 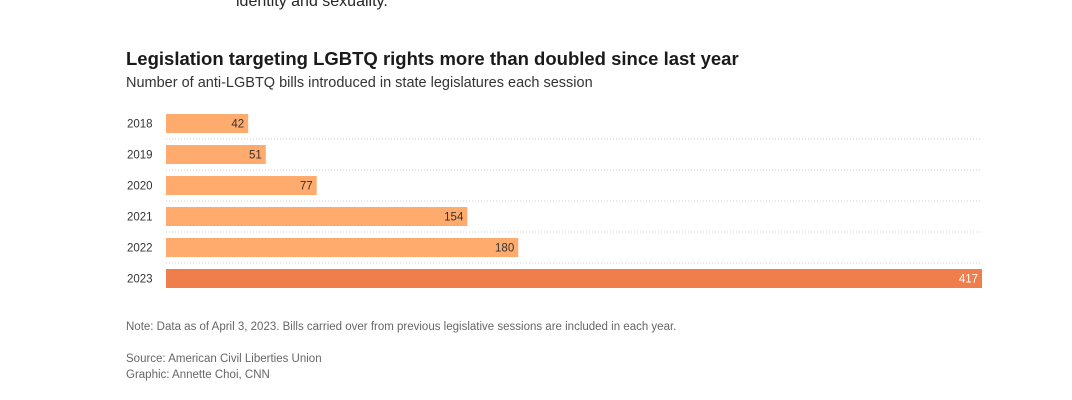 What do you see at coordinates (454, 218) in the screenshot?
I see `value-label: 154` at bounding box center [454, 218].